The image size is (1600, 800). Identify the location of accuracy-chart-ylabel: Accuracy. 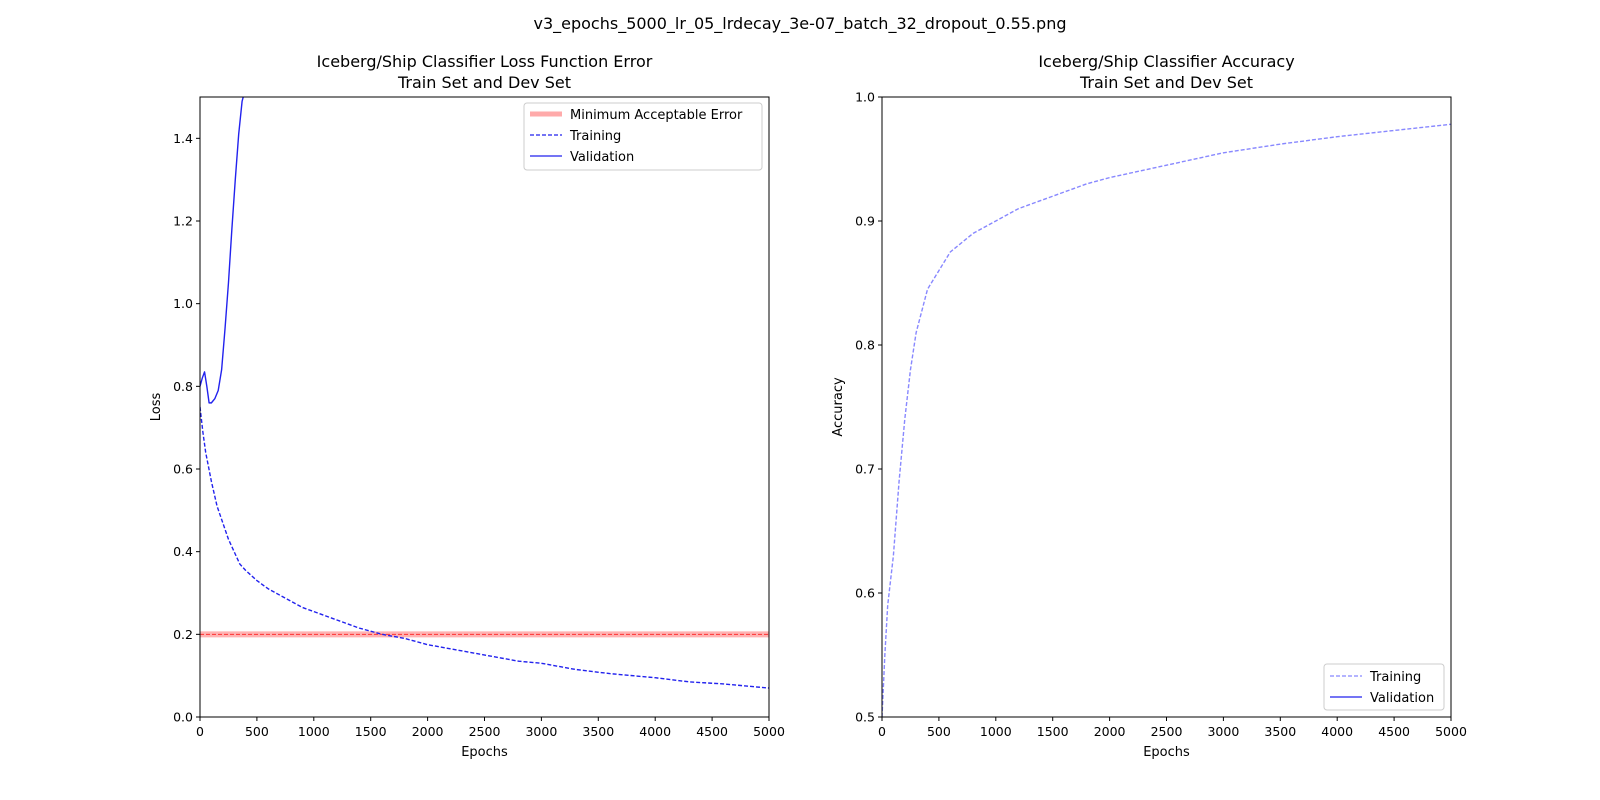
(838, 407).